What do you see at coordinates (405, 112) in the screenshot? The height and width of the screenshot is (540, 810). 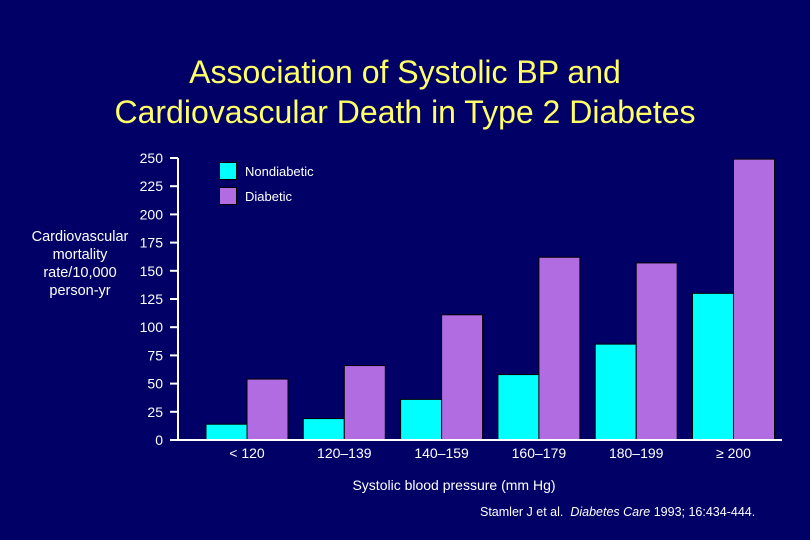 I see `chart-title-line-2: Cardiovascular Death in Type 2 Diabetes` at bounding box center [405, 112].